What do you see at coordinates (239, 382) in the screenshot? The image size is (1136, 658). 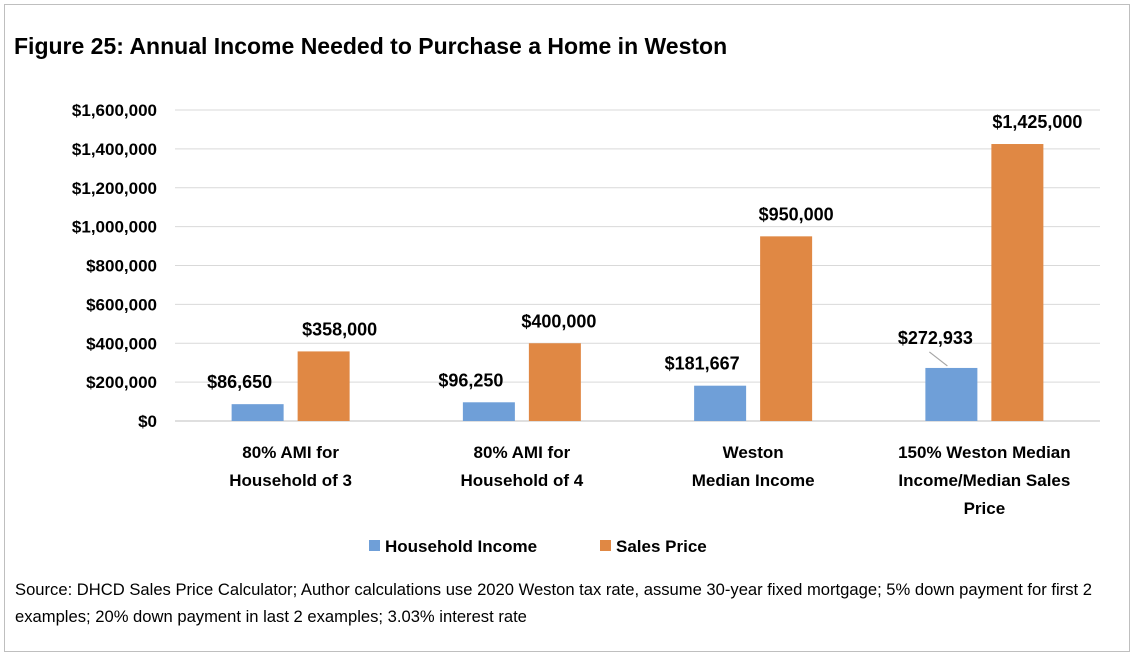 I see `data-label: $86,650` at bounding box center [239, 382].